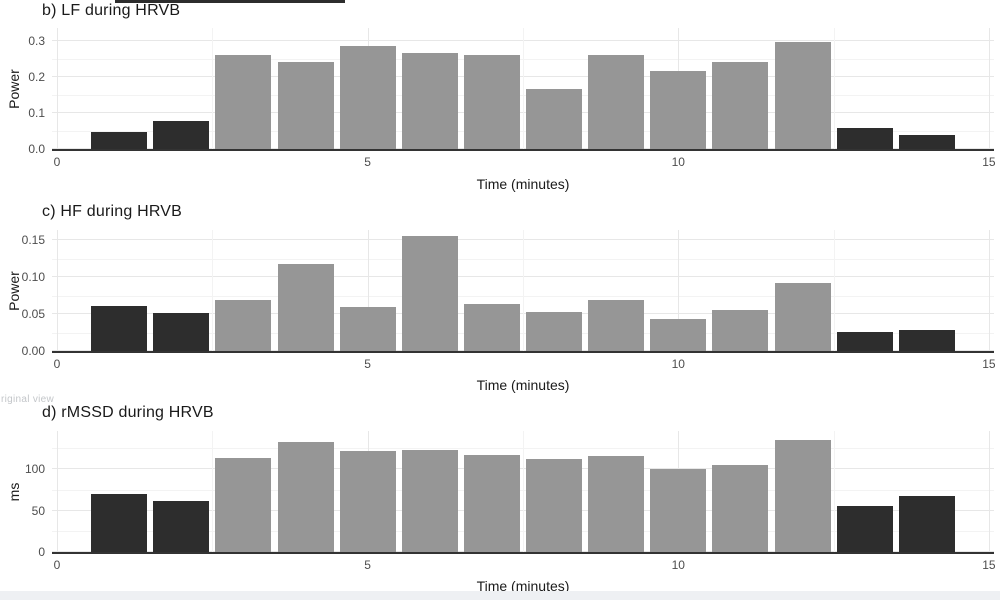  I want to click on y-tick-label-hf: 0.15, so click(33, 240).